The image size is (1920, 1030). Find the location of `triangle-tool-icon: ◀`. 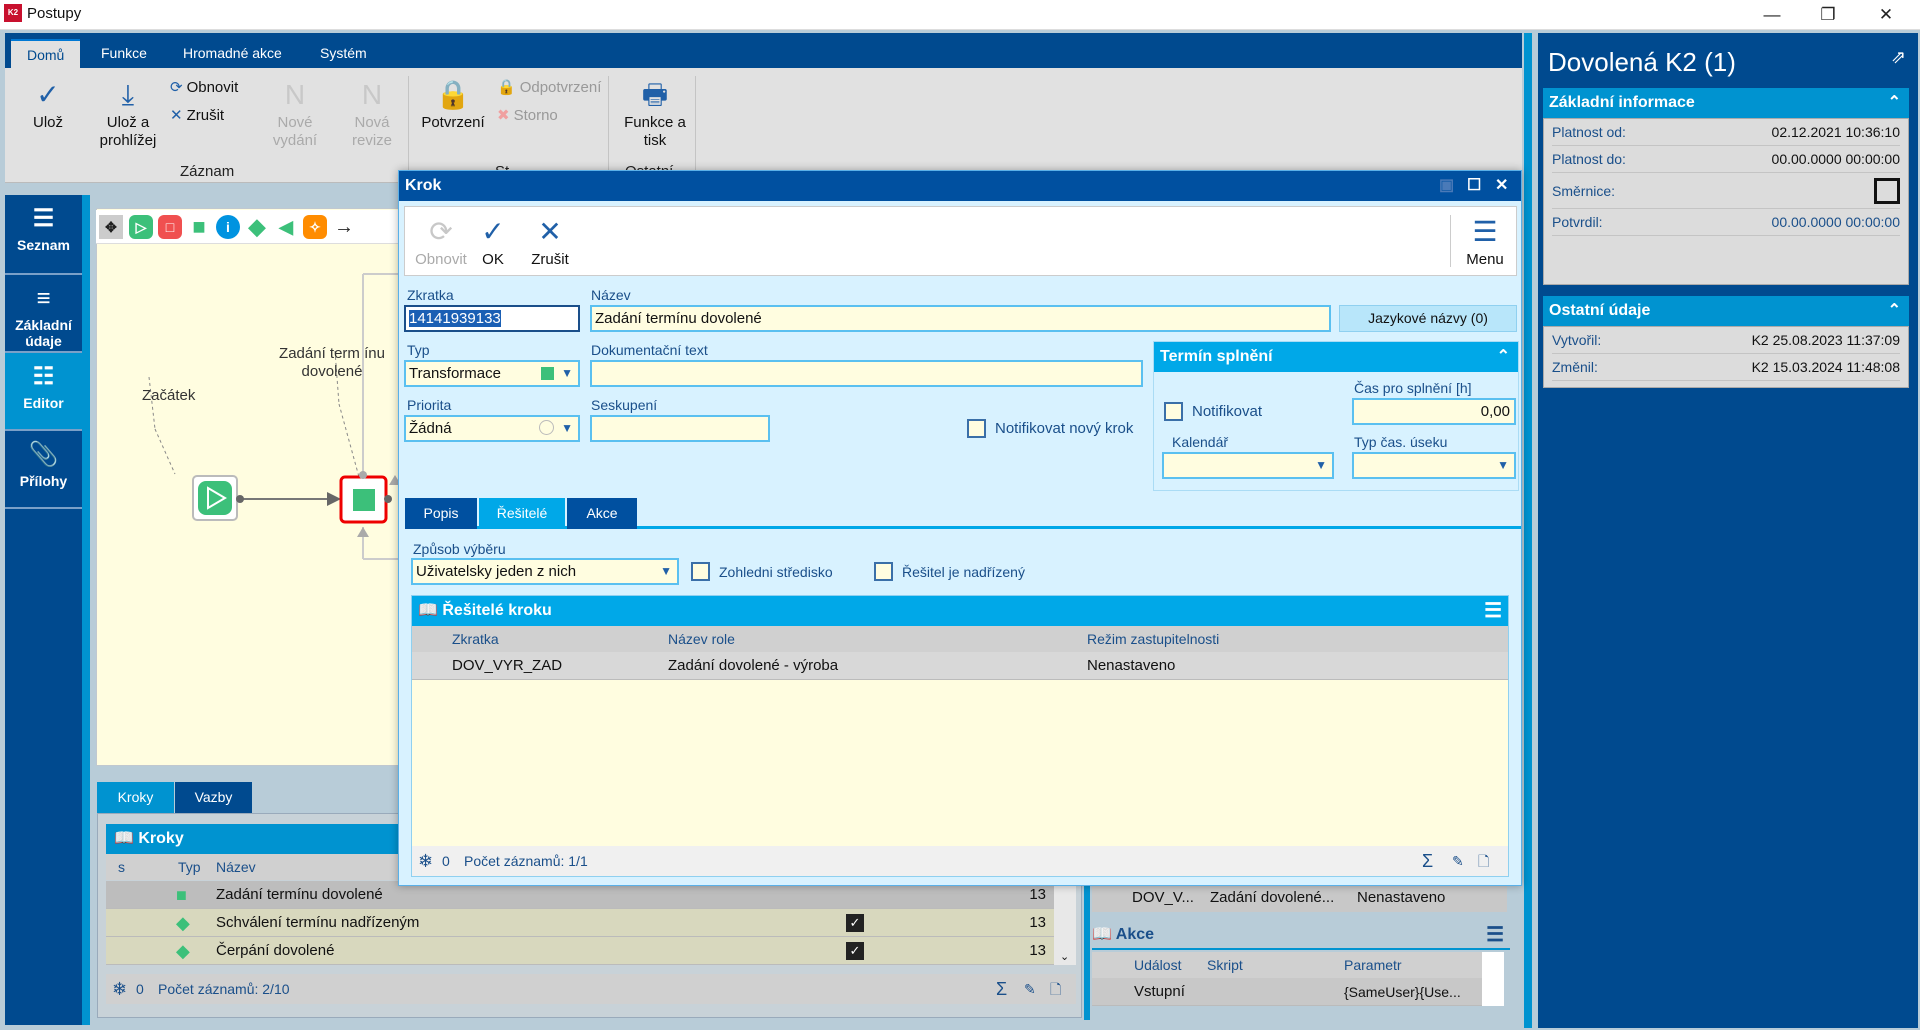

triangle-tool-icon: ◀ is located at coordinates (286, 227).